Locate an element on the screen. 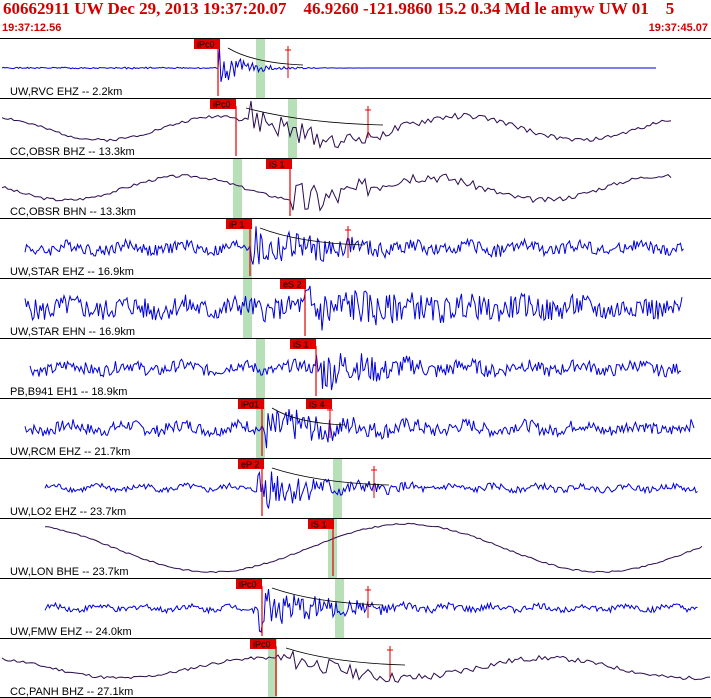  end-time: 19:37:45.07 is located at coordinates (678, 28).